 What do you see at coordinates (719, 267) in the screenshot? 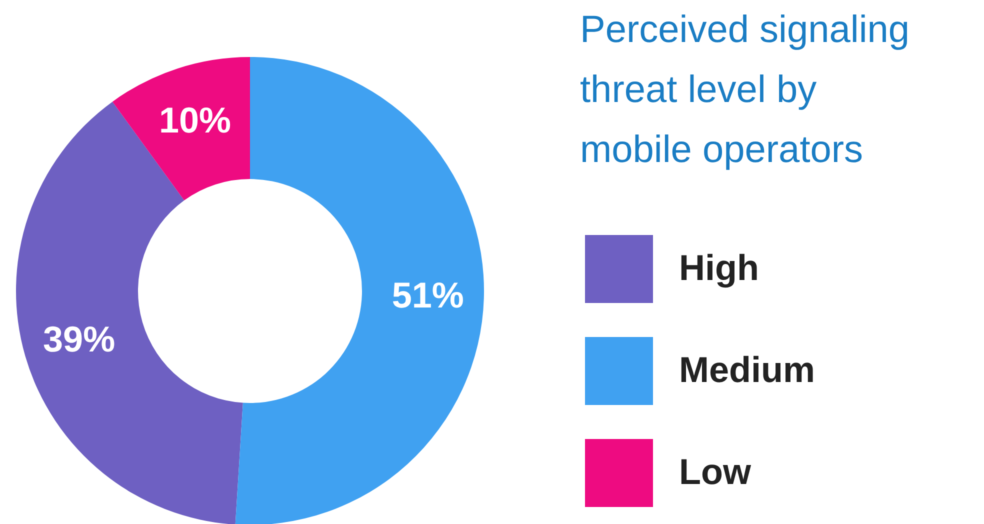
I see `legend-label: High` at bounding box center [719, 267].